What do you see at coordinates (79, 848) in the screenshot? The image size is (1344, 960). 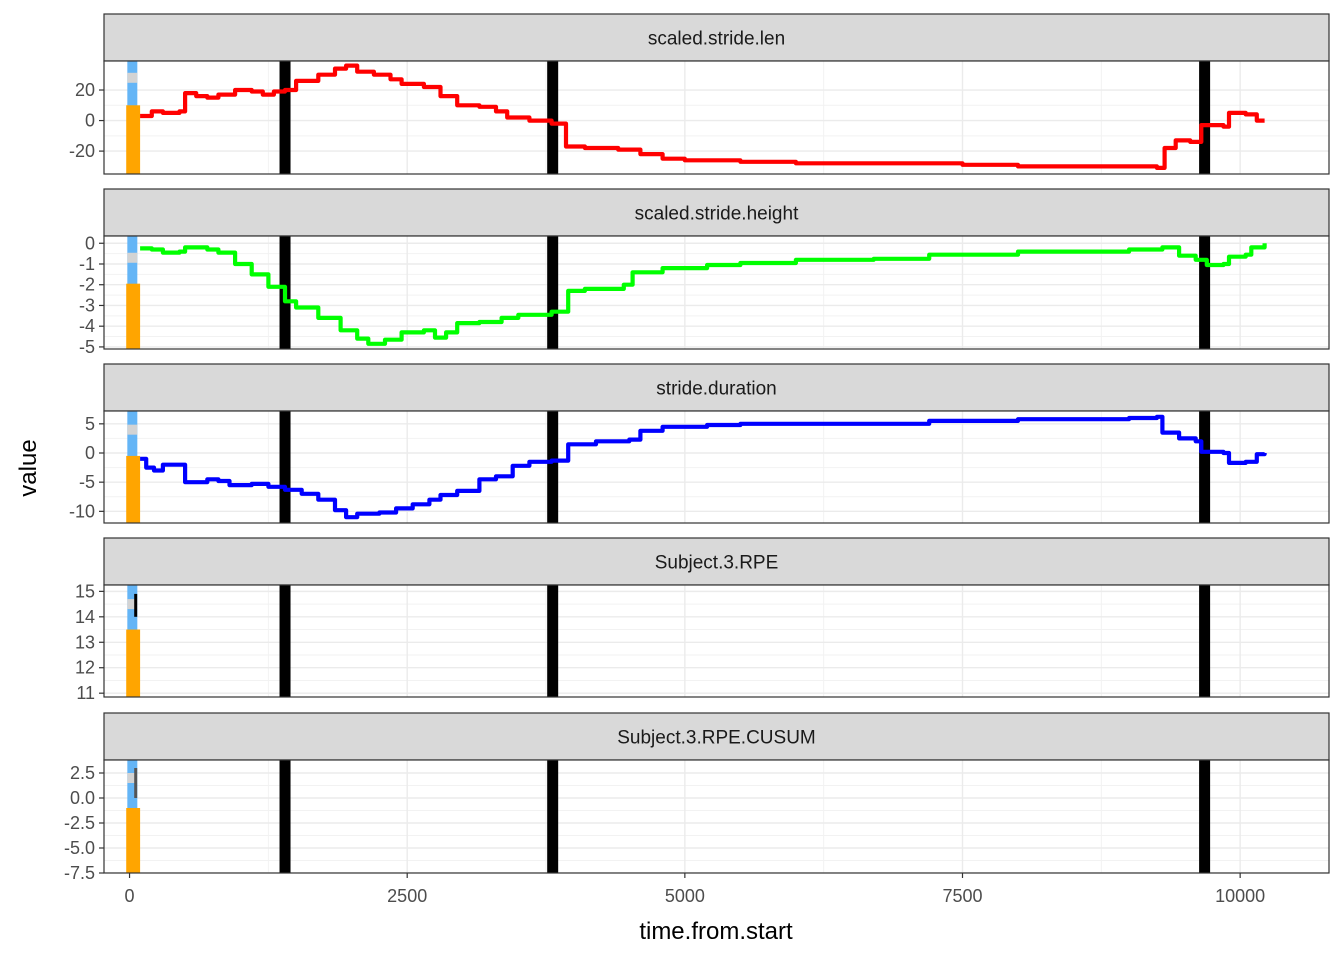 I see `y-tick-label: -5.0` at bounding box center [79, 848].